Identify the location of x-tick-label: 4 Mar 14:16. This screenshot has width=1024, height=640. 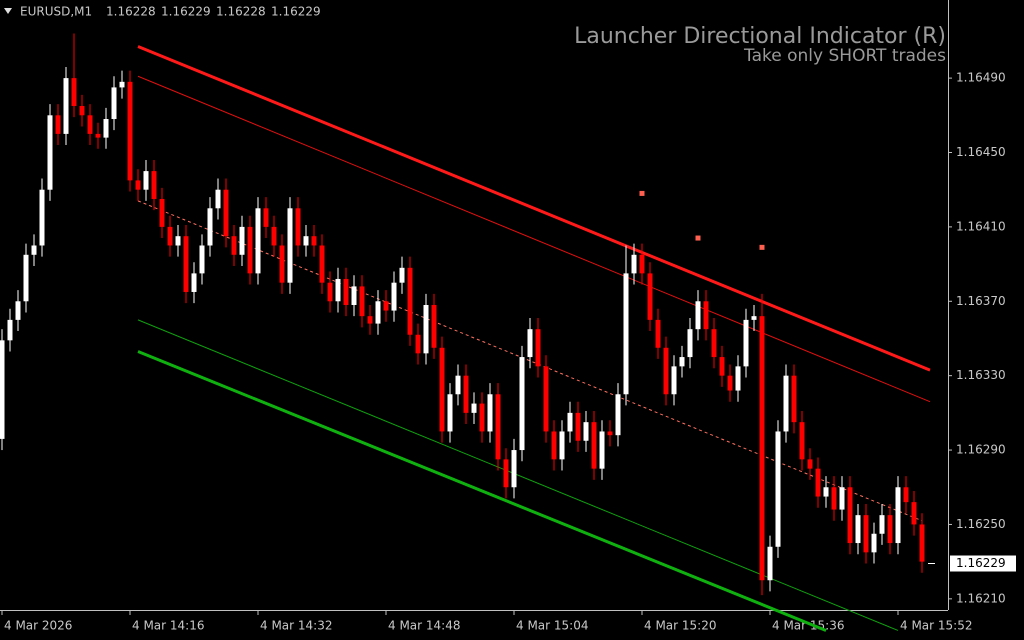
(168, 626).